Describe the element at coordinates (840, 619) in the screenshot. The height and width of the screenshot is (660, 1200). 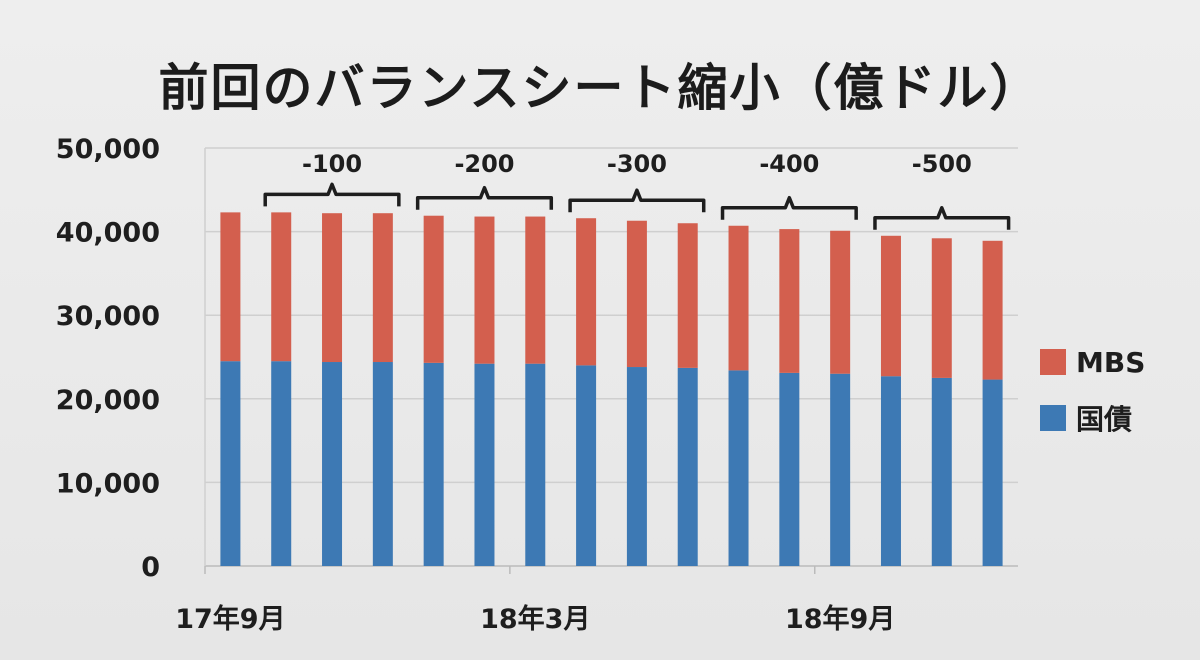
I see `x-tick-label: 18年9月` at that location.